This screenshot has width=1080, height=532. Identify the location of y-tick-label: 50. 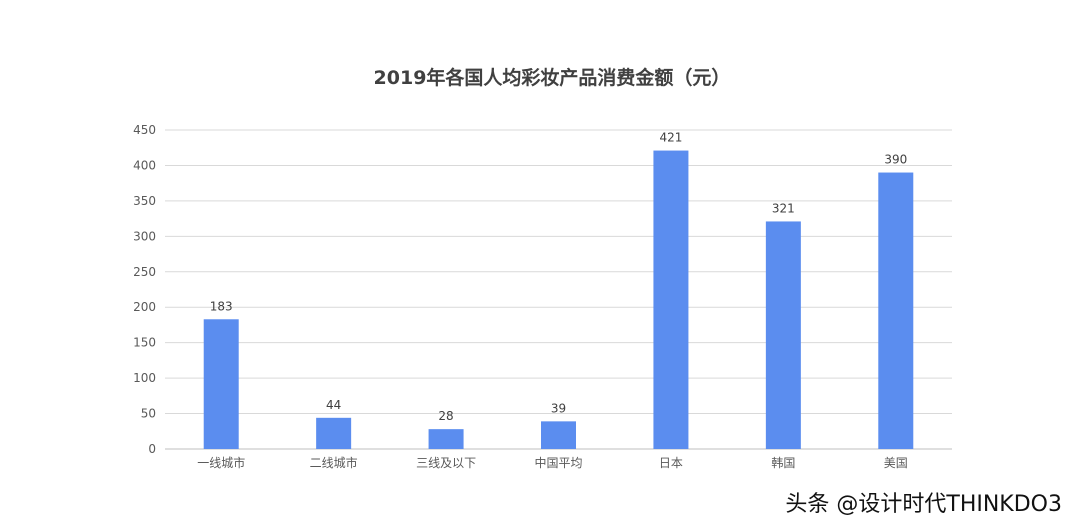
(148, 414).